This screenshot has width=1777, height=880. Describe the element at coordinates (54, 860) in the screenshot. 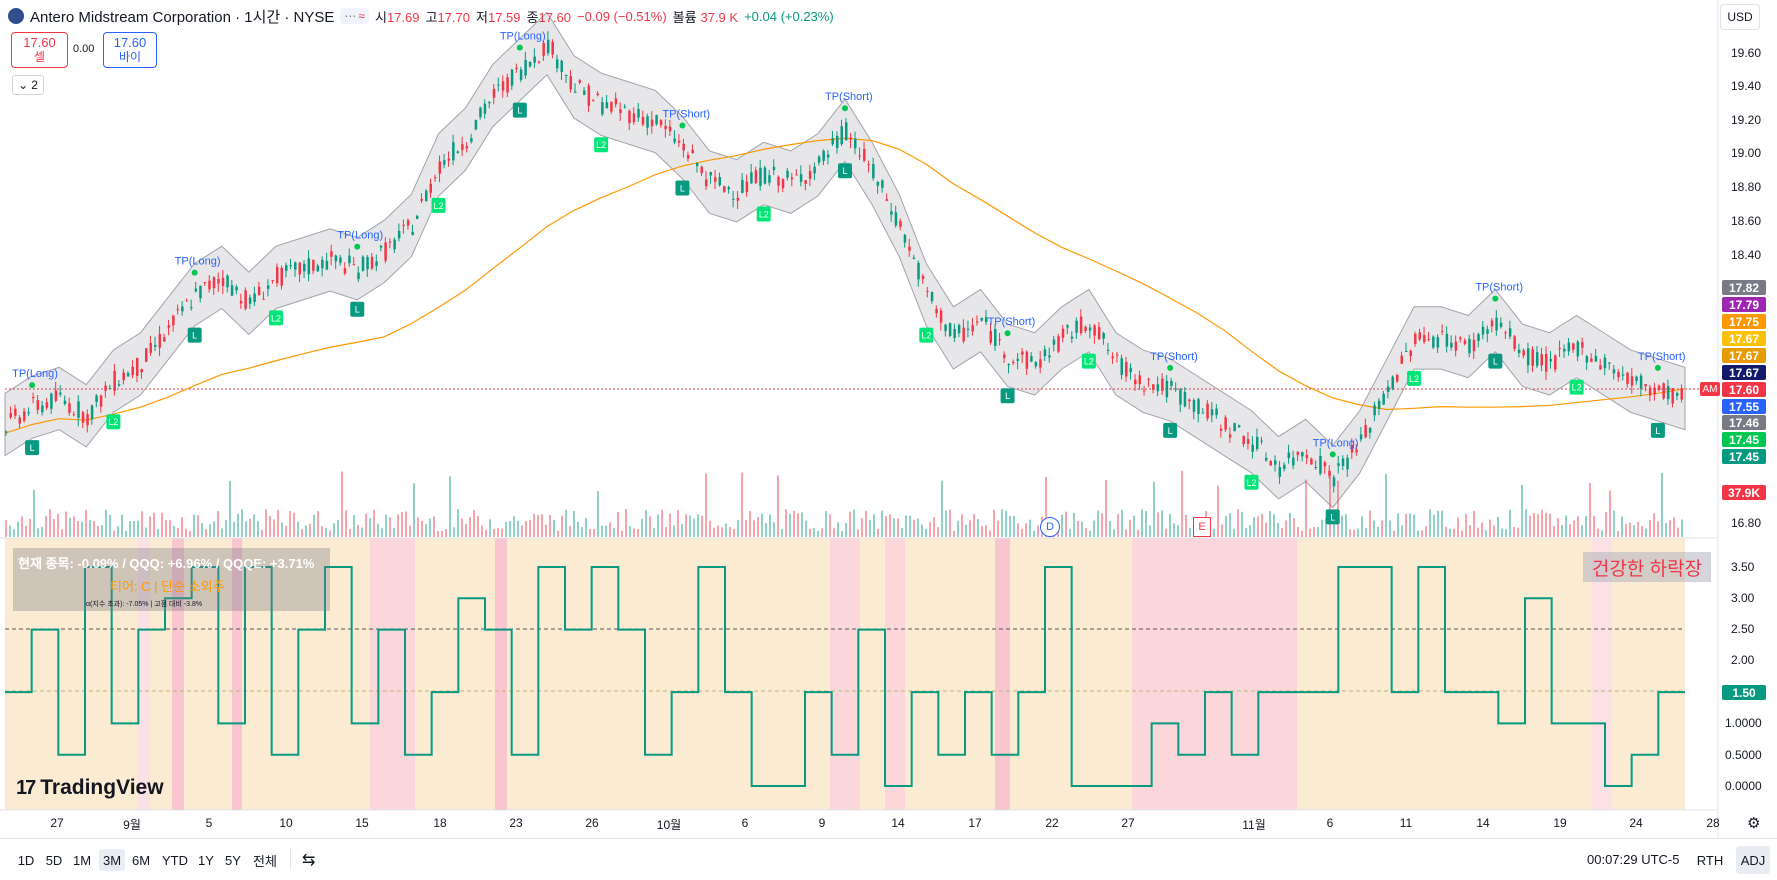

I see `range-button-5d: 5D` at that location.